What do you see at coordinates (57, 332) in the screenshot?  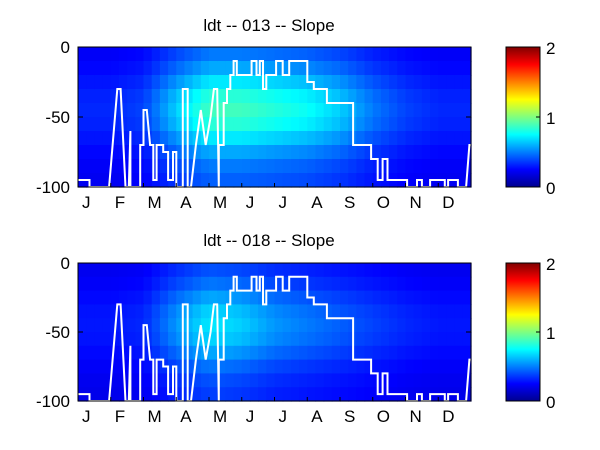 I see `y-tick-label: -50` at bounding box center [57, 332].